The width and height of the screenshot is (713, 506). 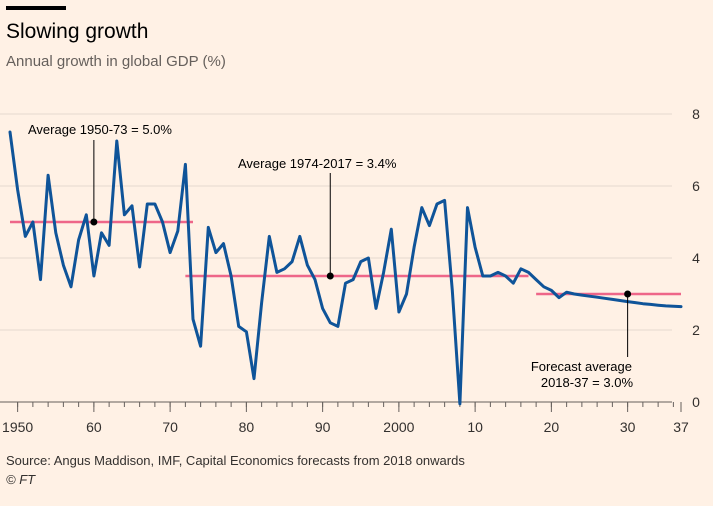 I want to click on y-tick-label: 4, so click(x=696, y=258).